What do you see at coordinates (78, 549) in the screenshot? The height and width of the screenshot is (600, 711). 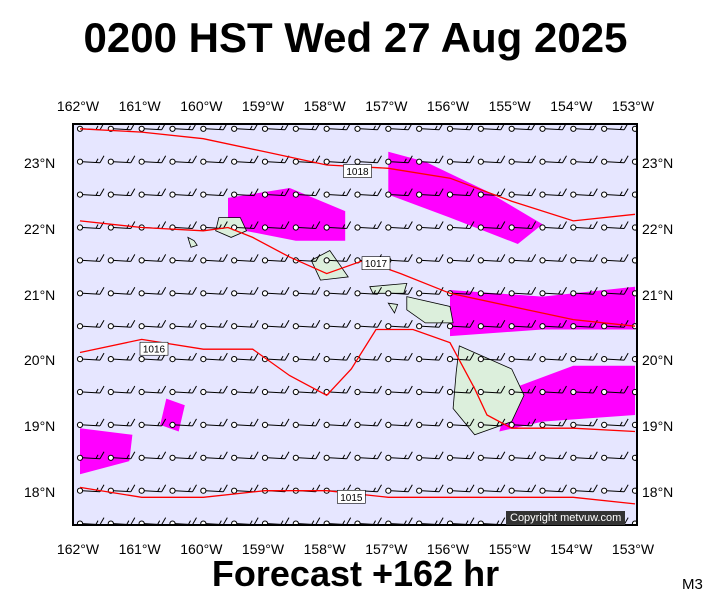 I see `longitude-label: 162°W` at bounding box center [78, 549].